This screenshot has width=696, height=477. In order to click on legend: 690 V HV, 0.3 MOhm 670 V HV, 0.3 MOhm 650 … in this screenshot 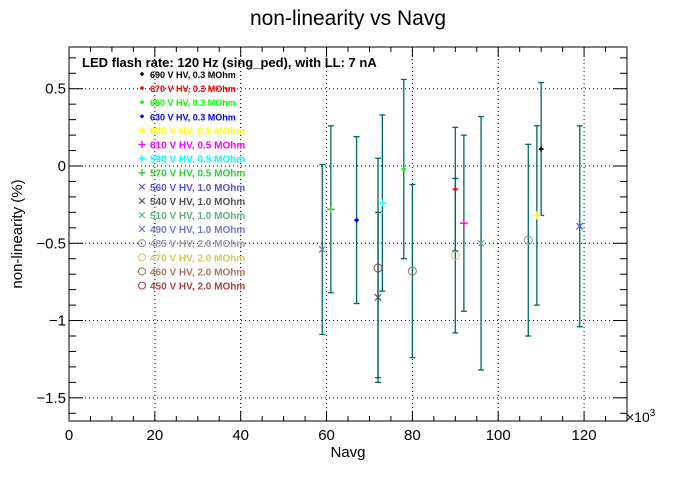, I will do `click(191, 181)`.